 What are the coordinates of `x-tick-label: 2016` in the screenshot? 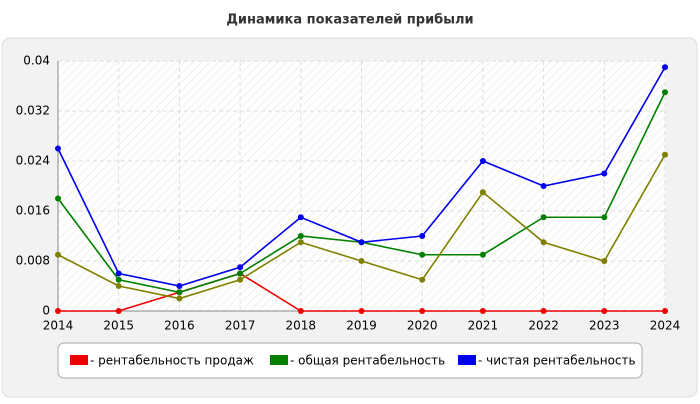 It's located at (179, 326).